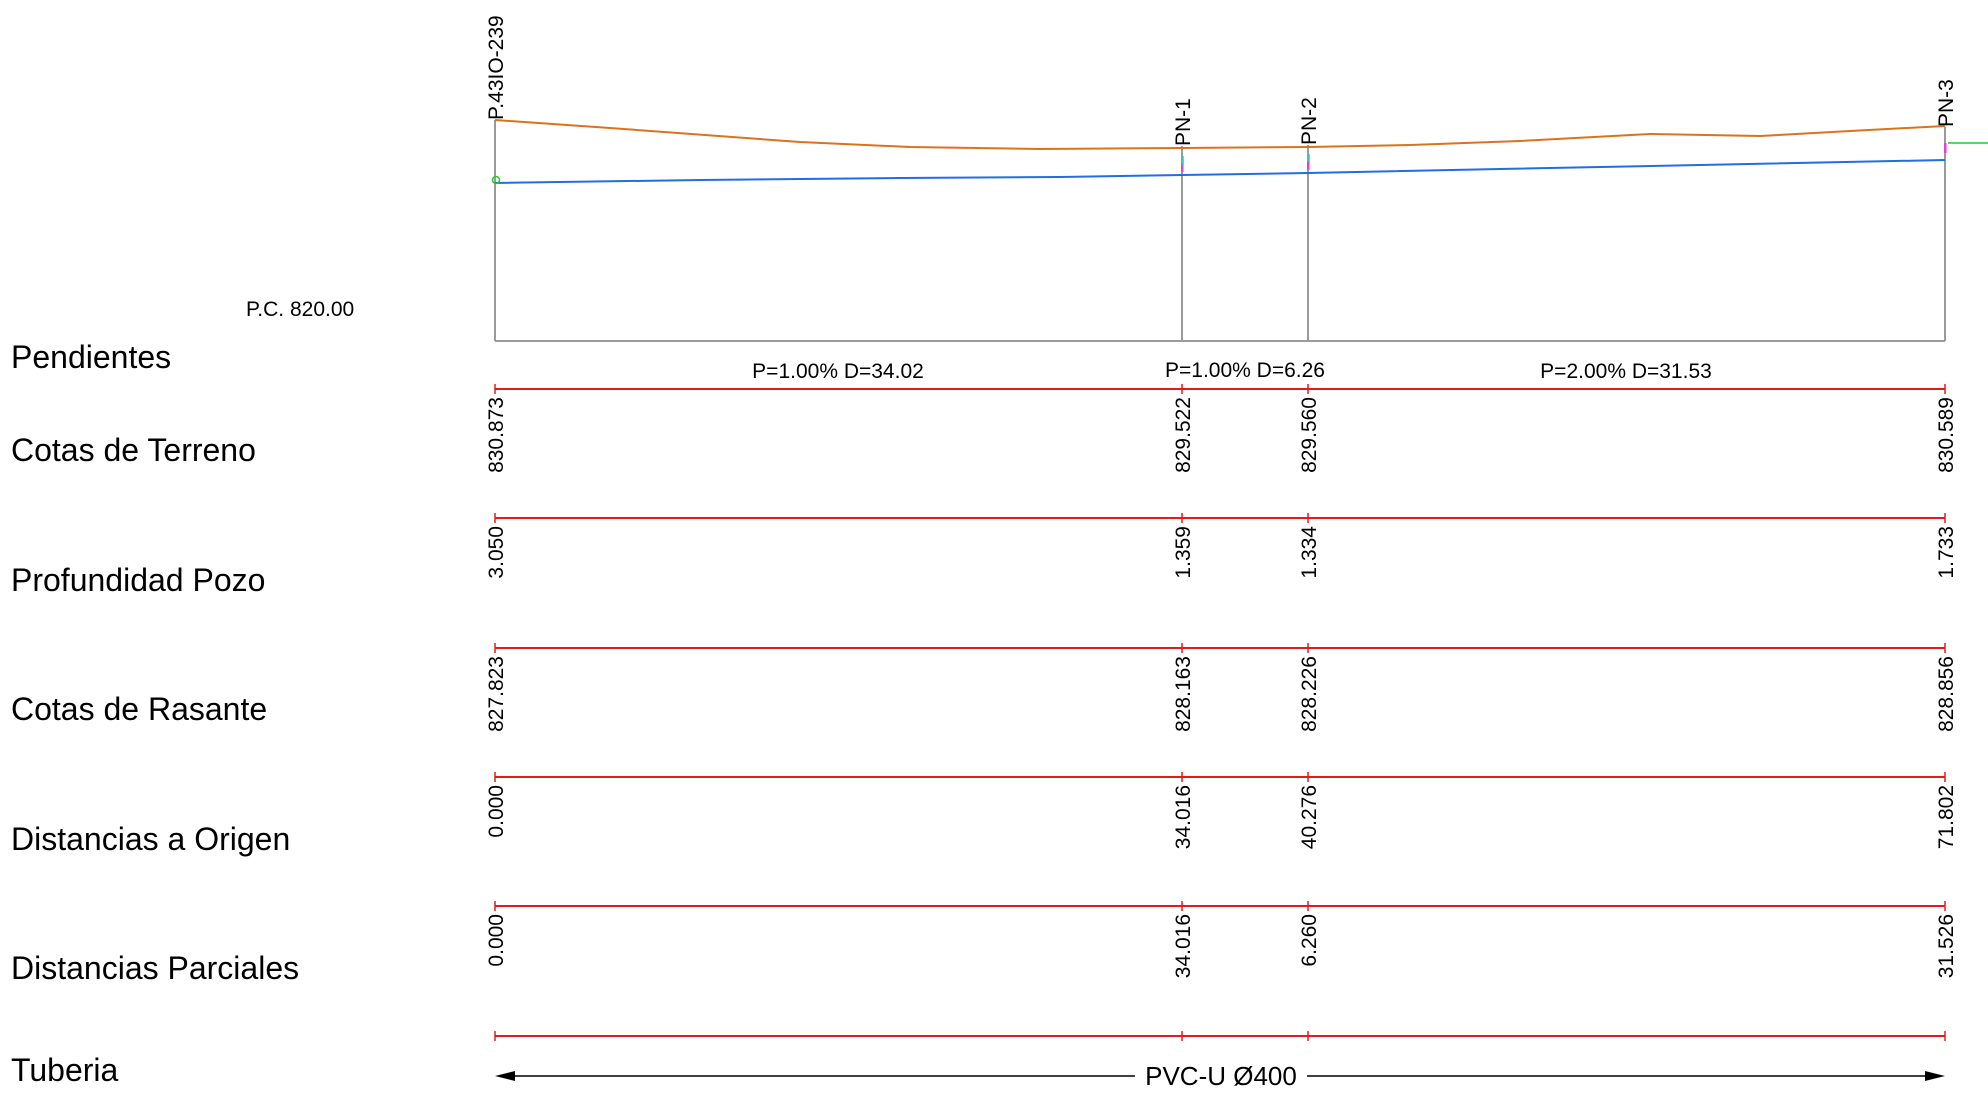 The width and height of the screenshot is (1988, 1113). Describe the element at coordinates (1945, 148) in the screenshot. I see `pn3-marker-magenta` at that location.